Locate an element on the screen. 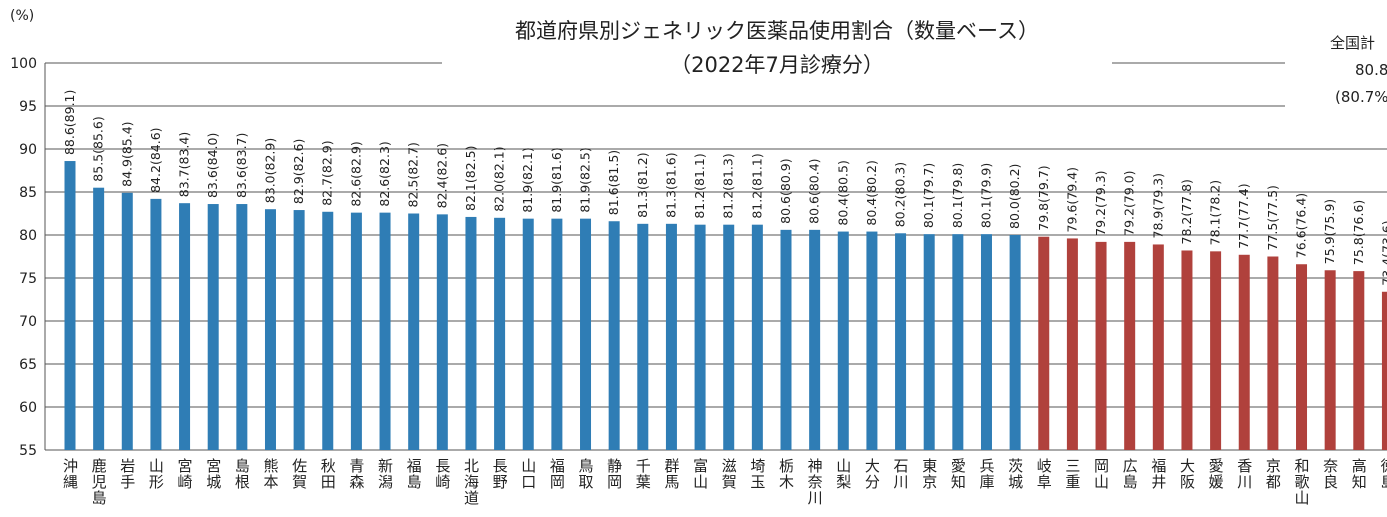  value-label: 80.6(80.4) is located at coordinates (814, 190).